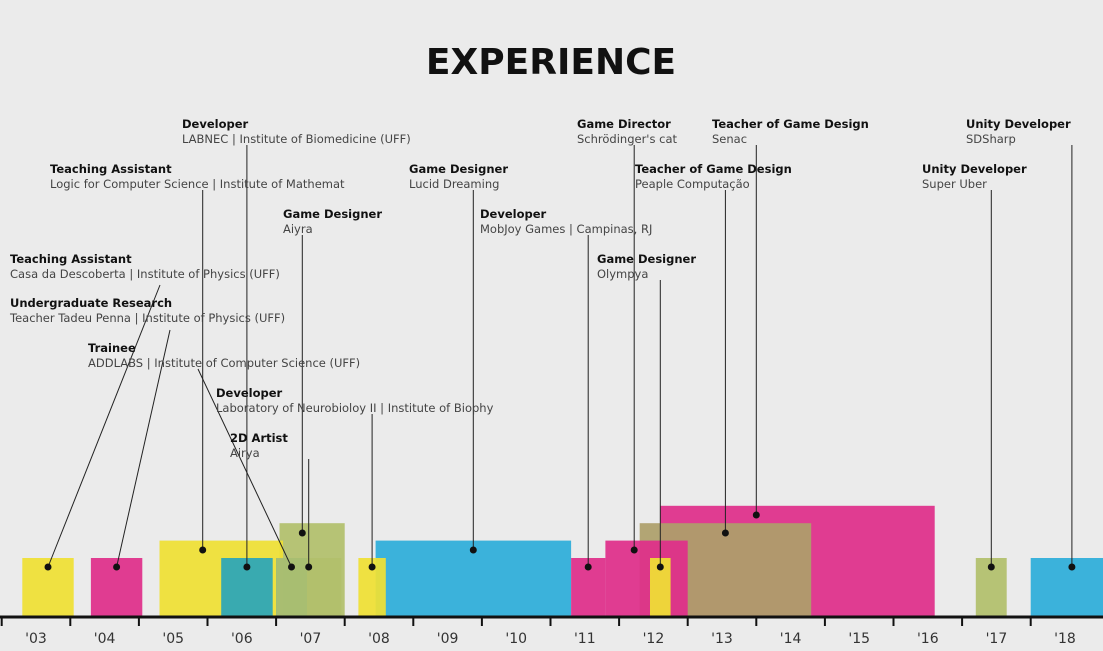  Describe the element at coordinates (729, 139) in the screenshot. I see `experience-org: Senac` at that location.